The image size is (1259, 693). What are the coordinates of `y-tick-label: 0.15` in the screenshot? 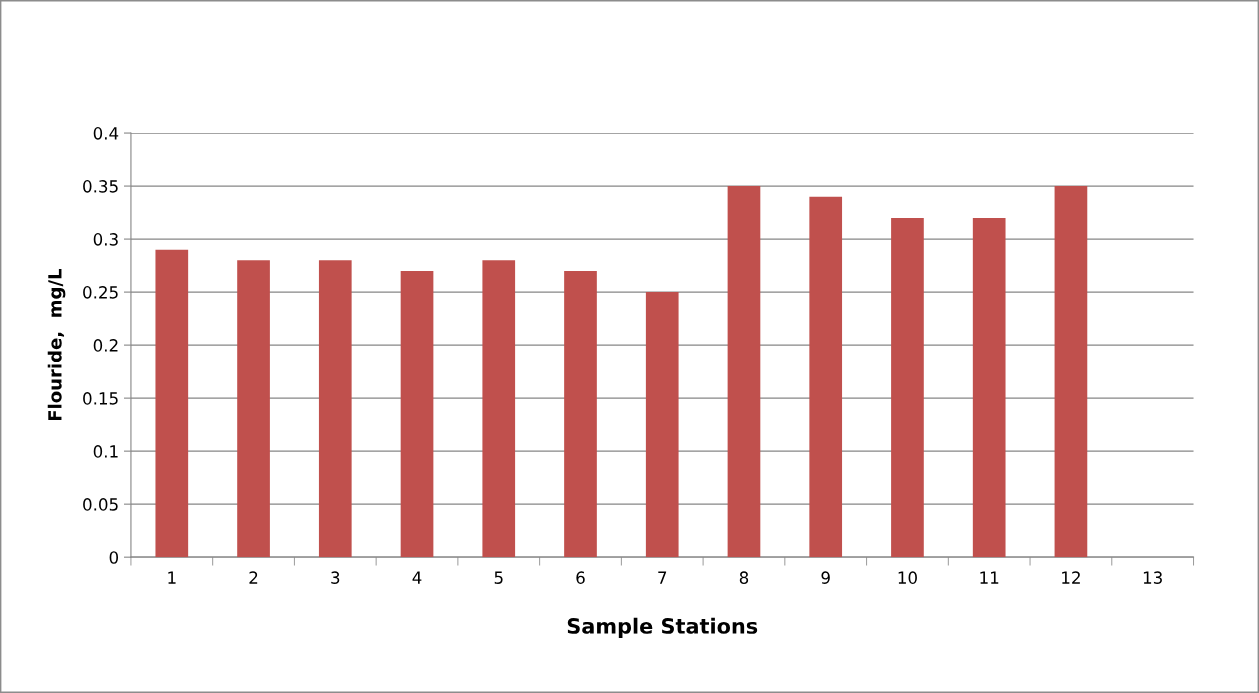 It's located at (100, 398).